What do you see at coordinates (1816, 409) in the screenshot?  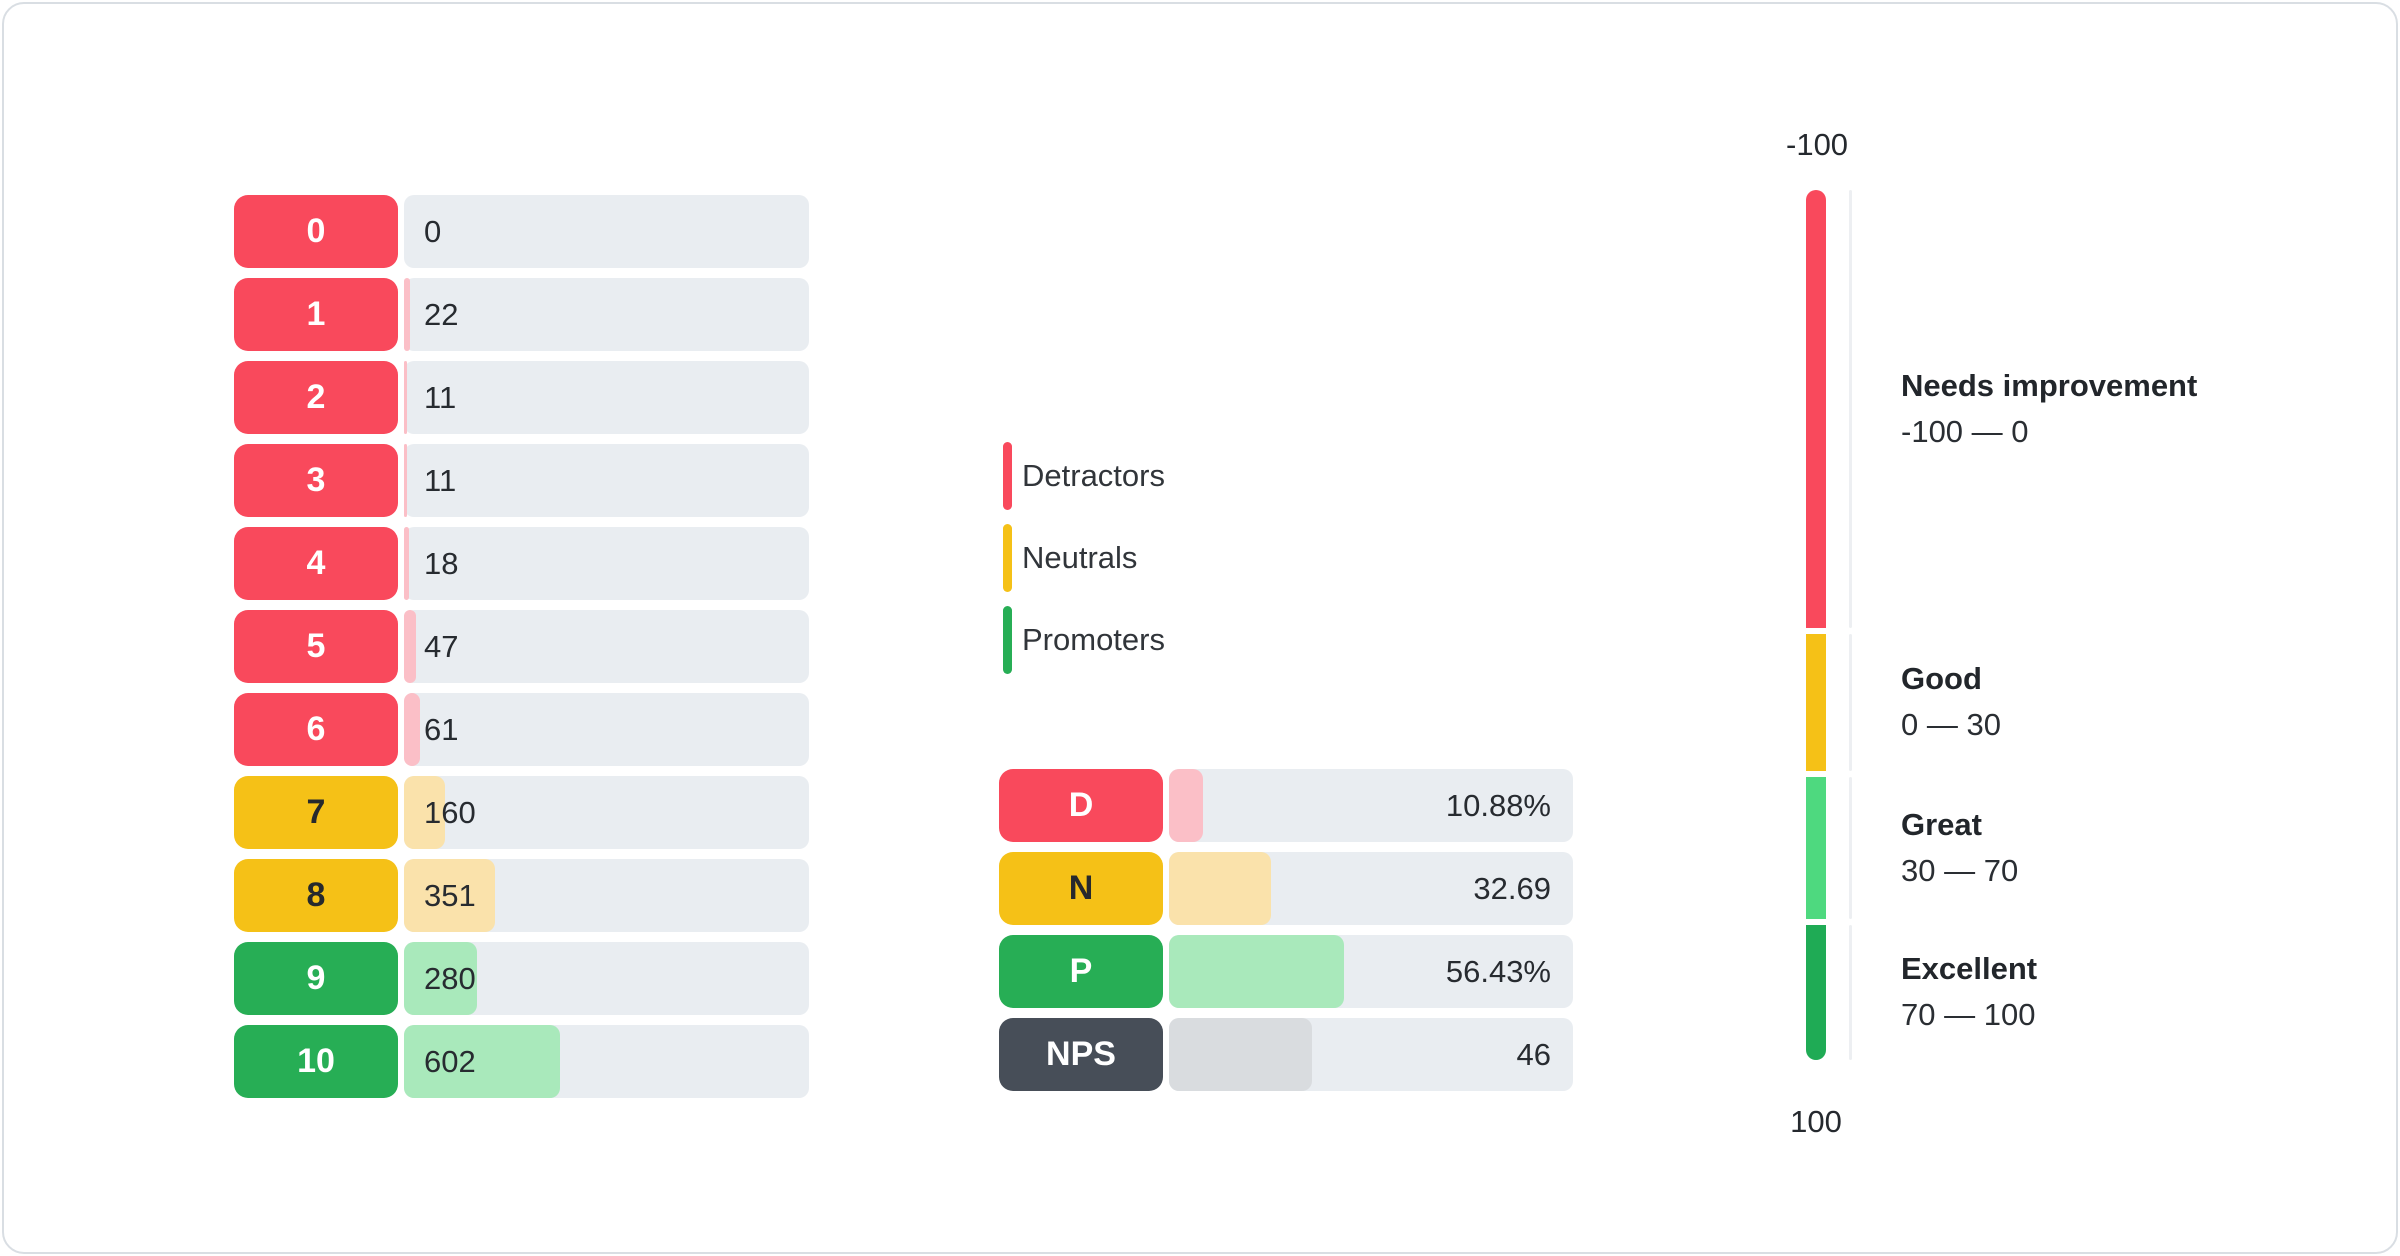 I see `gauge-segment-needs-improvement` at bounding box center [1816, 409].